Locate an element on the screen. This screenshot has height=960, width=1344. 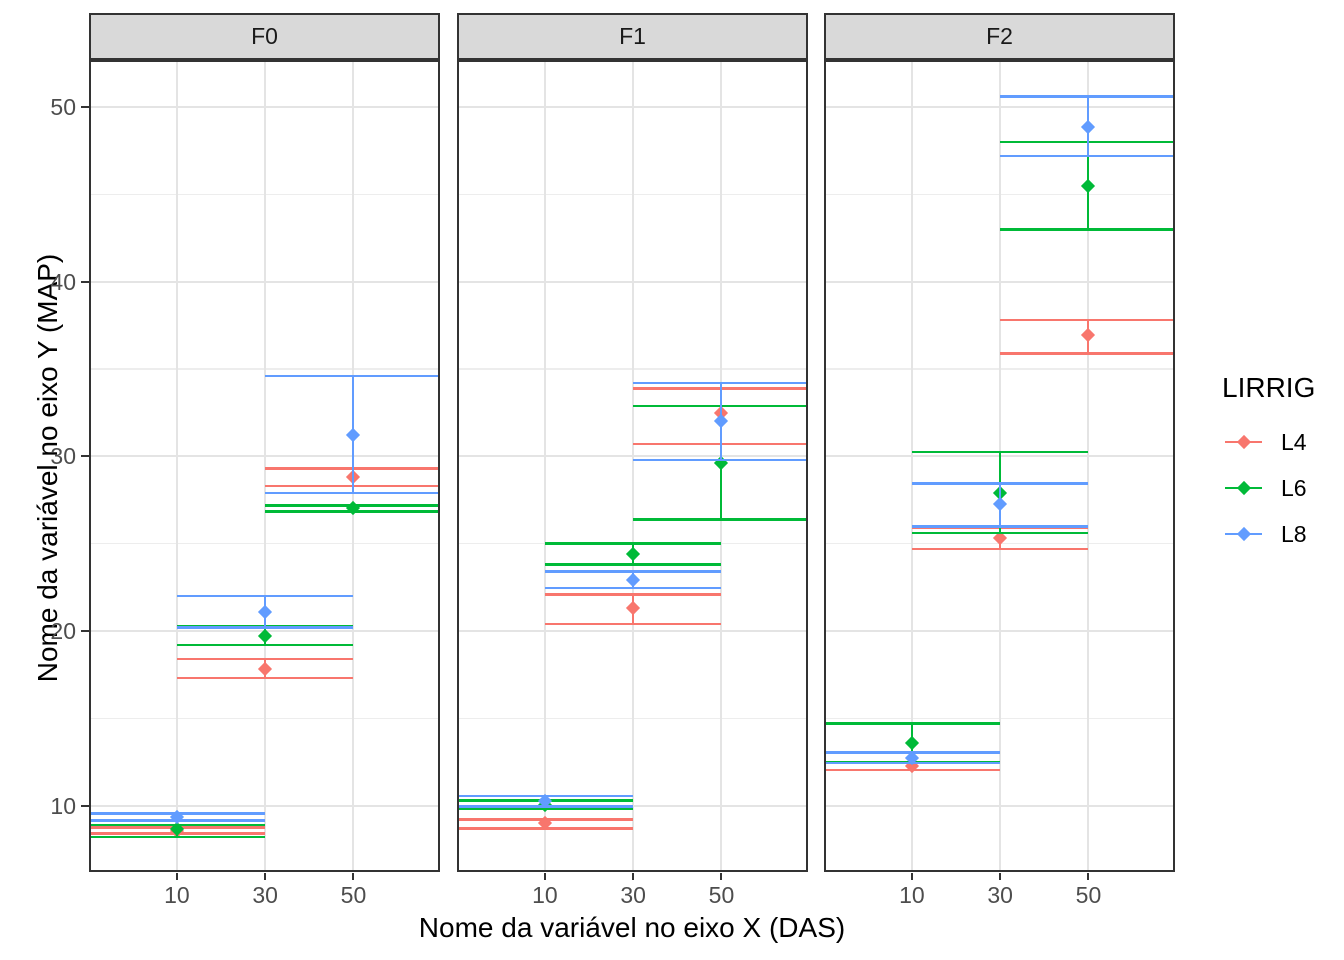
point-f2-l6-x10 is located at coordinates (911, 742).